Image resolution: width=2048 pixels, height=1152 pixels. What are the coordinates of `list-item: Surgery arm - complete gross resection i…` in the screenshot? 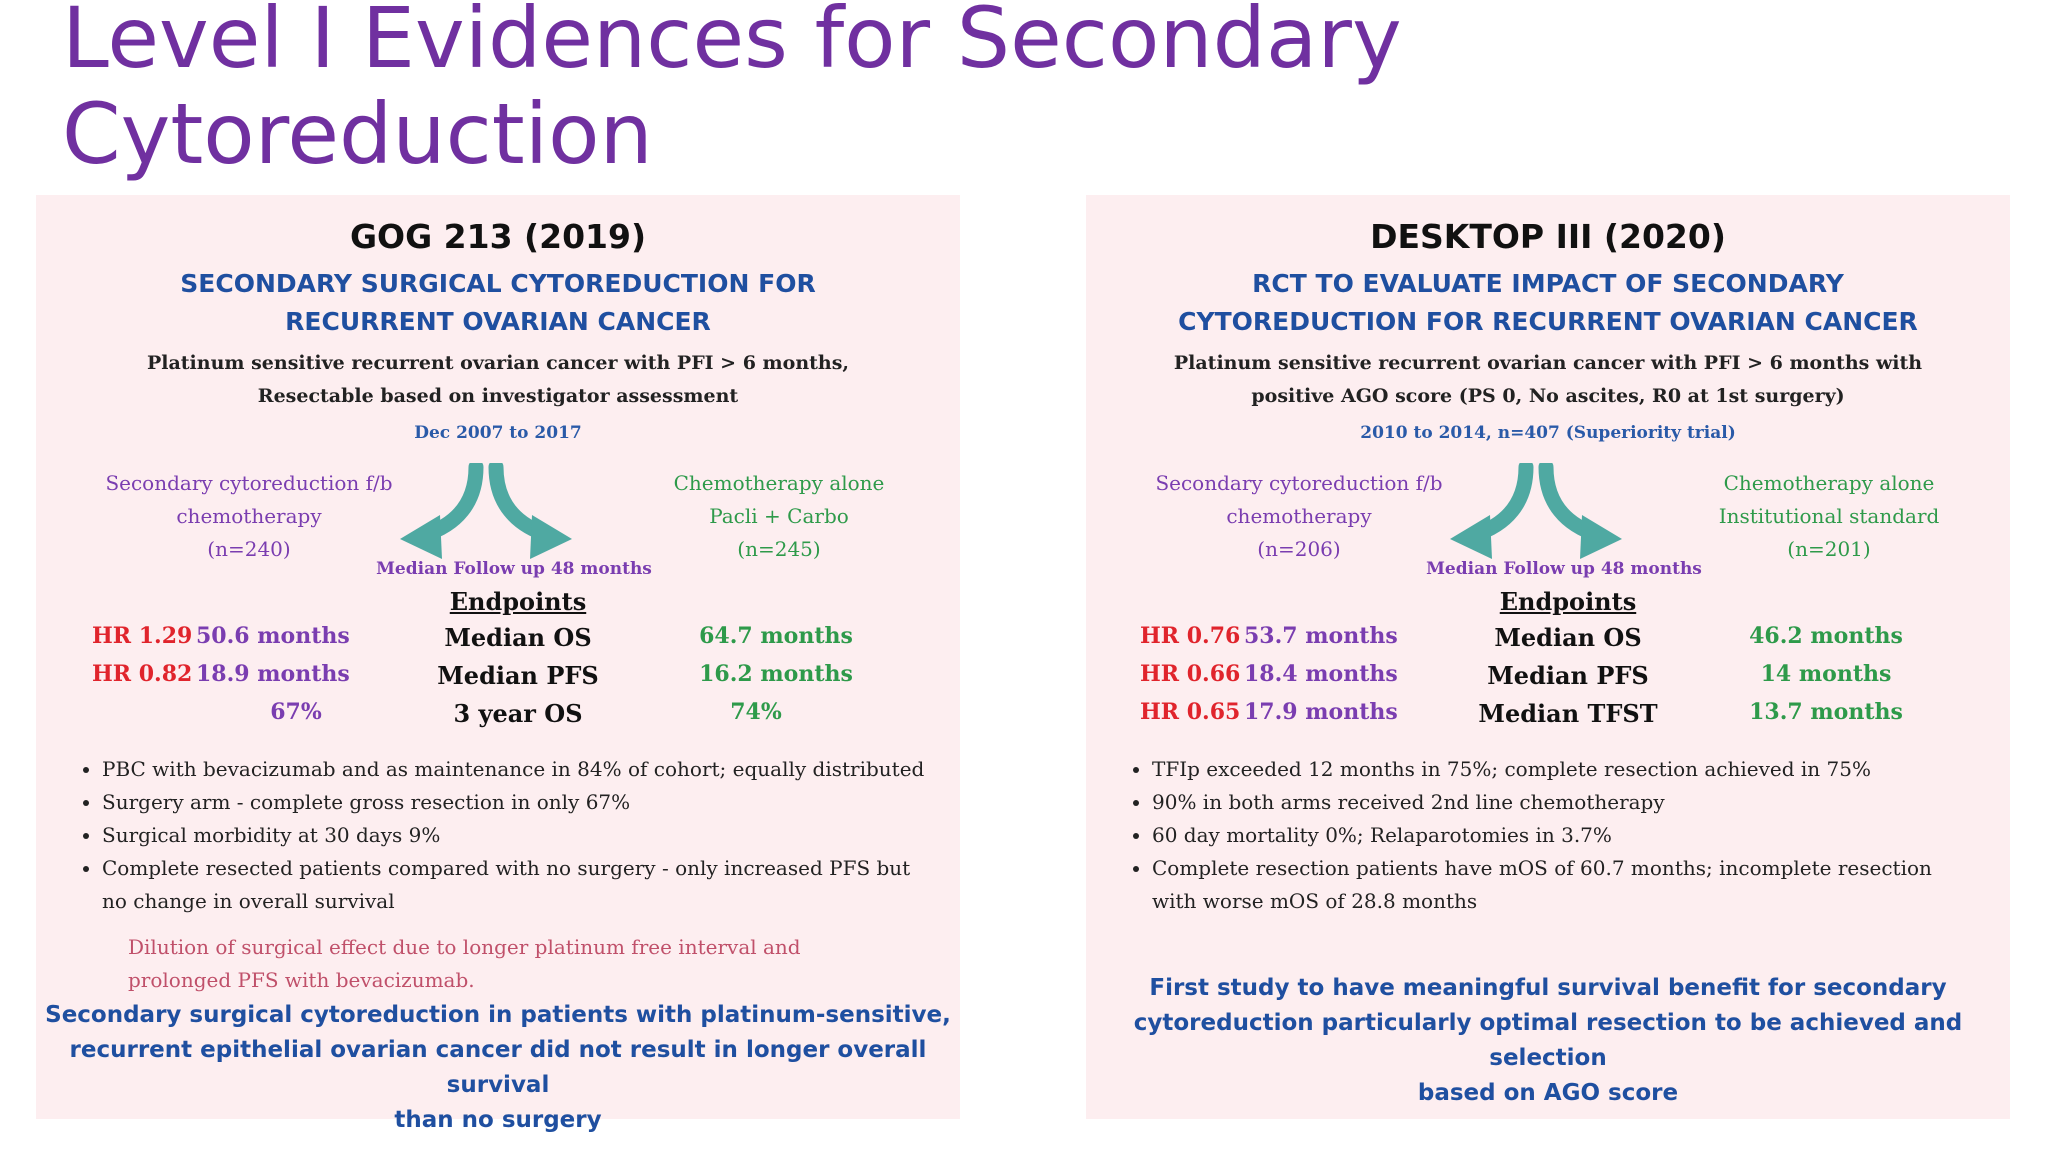 It's located at (517, 802).